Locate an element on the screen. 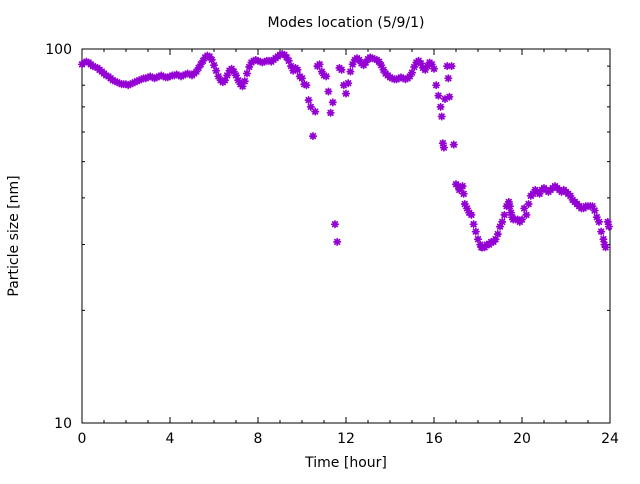  y-tick-label: 100 is located at coordinates (58, 50).